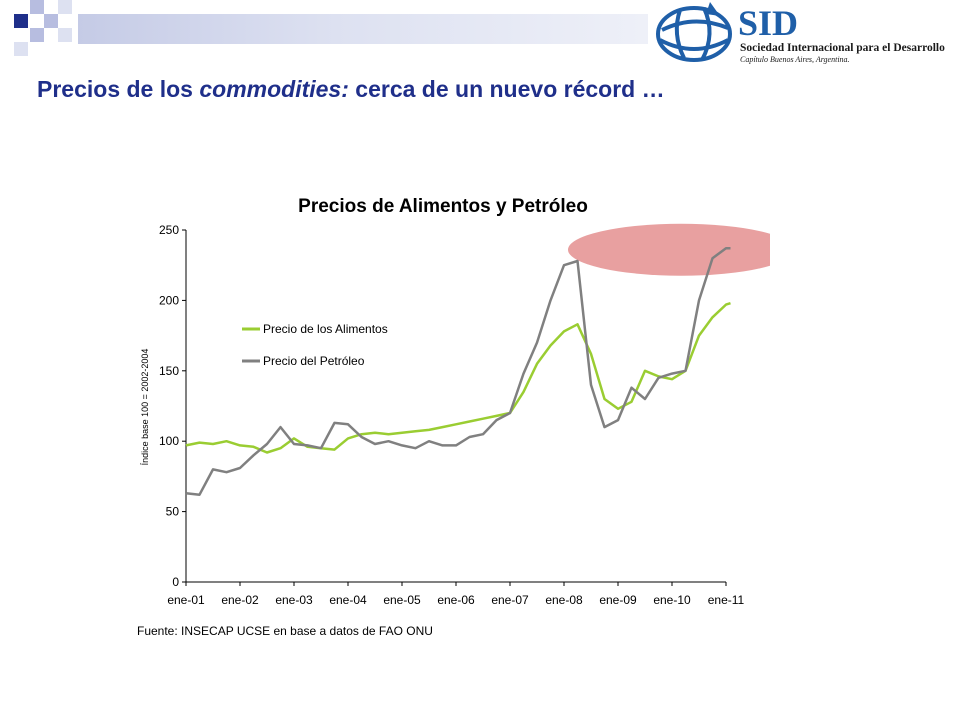 The image size is (960, 720). What do you see at coordinates (456, 600) in the screenshot?
I see `x-tick-label: ene-06` at bounding box center [456, 600].